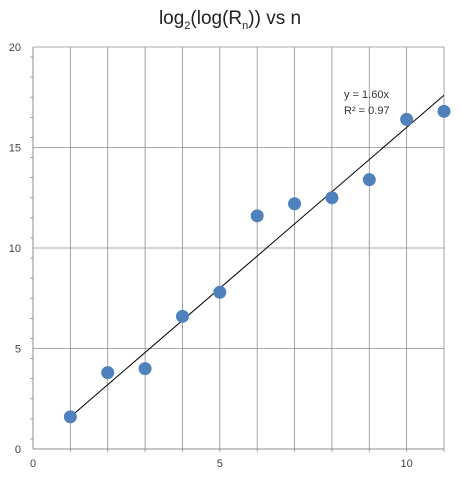  What do you see at coordinates (33, 464) in the screenshot?
I see `x-tick-label: 0` at bounding box center [33, 464].